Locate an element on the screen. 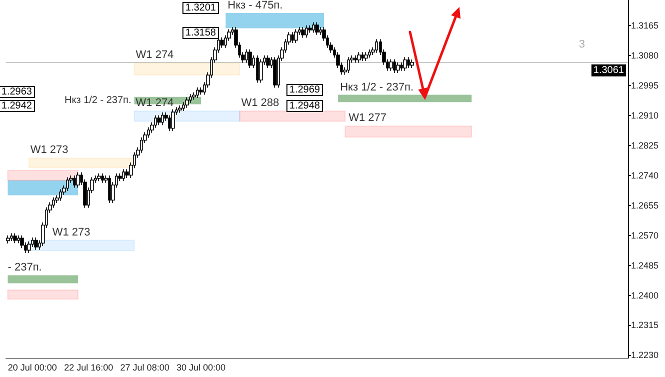 The image size is (665, 377). annotation: 1.2969 is located at coordinates (304, 90).